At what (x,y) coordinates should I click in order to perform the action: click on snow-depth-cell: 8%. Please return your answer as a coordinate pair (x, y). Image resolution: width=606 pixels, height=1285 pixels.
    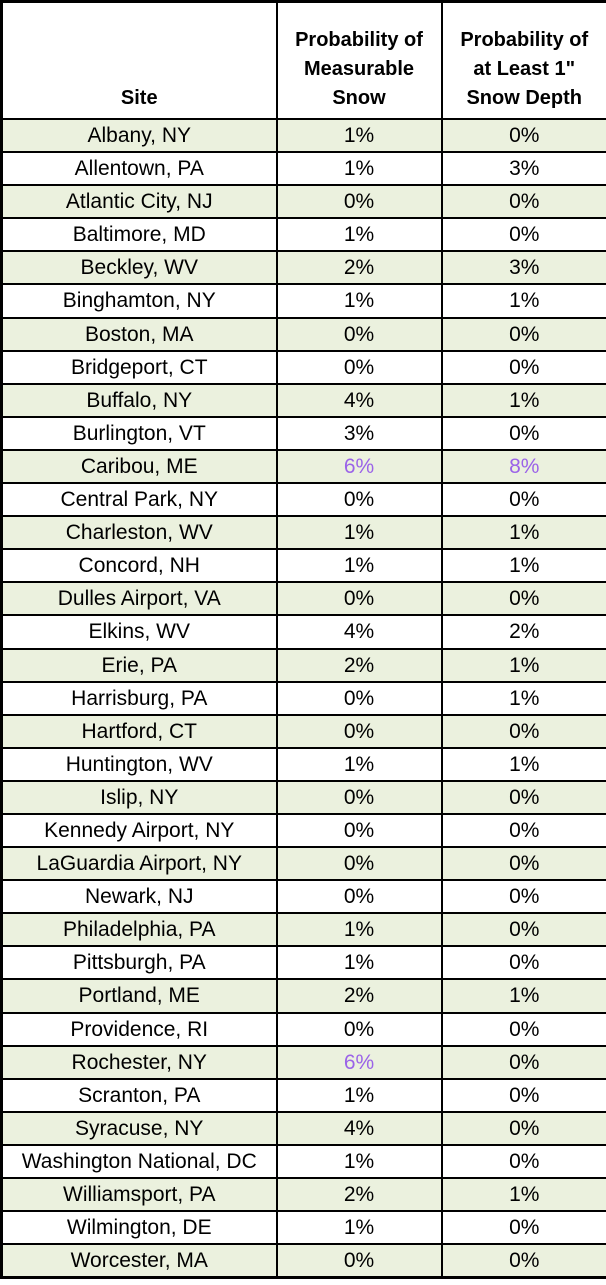
    Looking at the image, I should click on (523, 466).